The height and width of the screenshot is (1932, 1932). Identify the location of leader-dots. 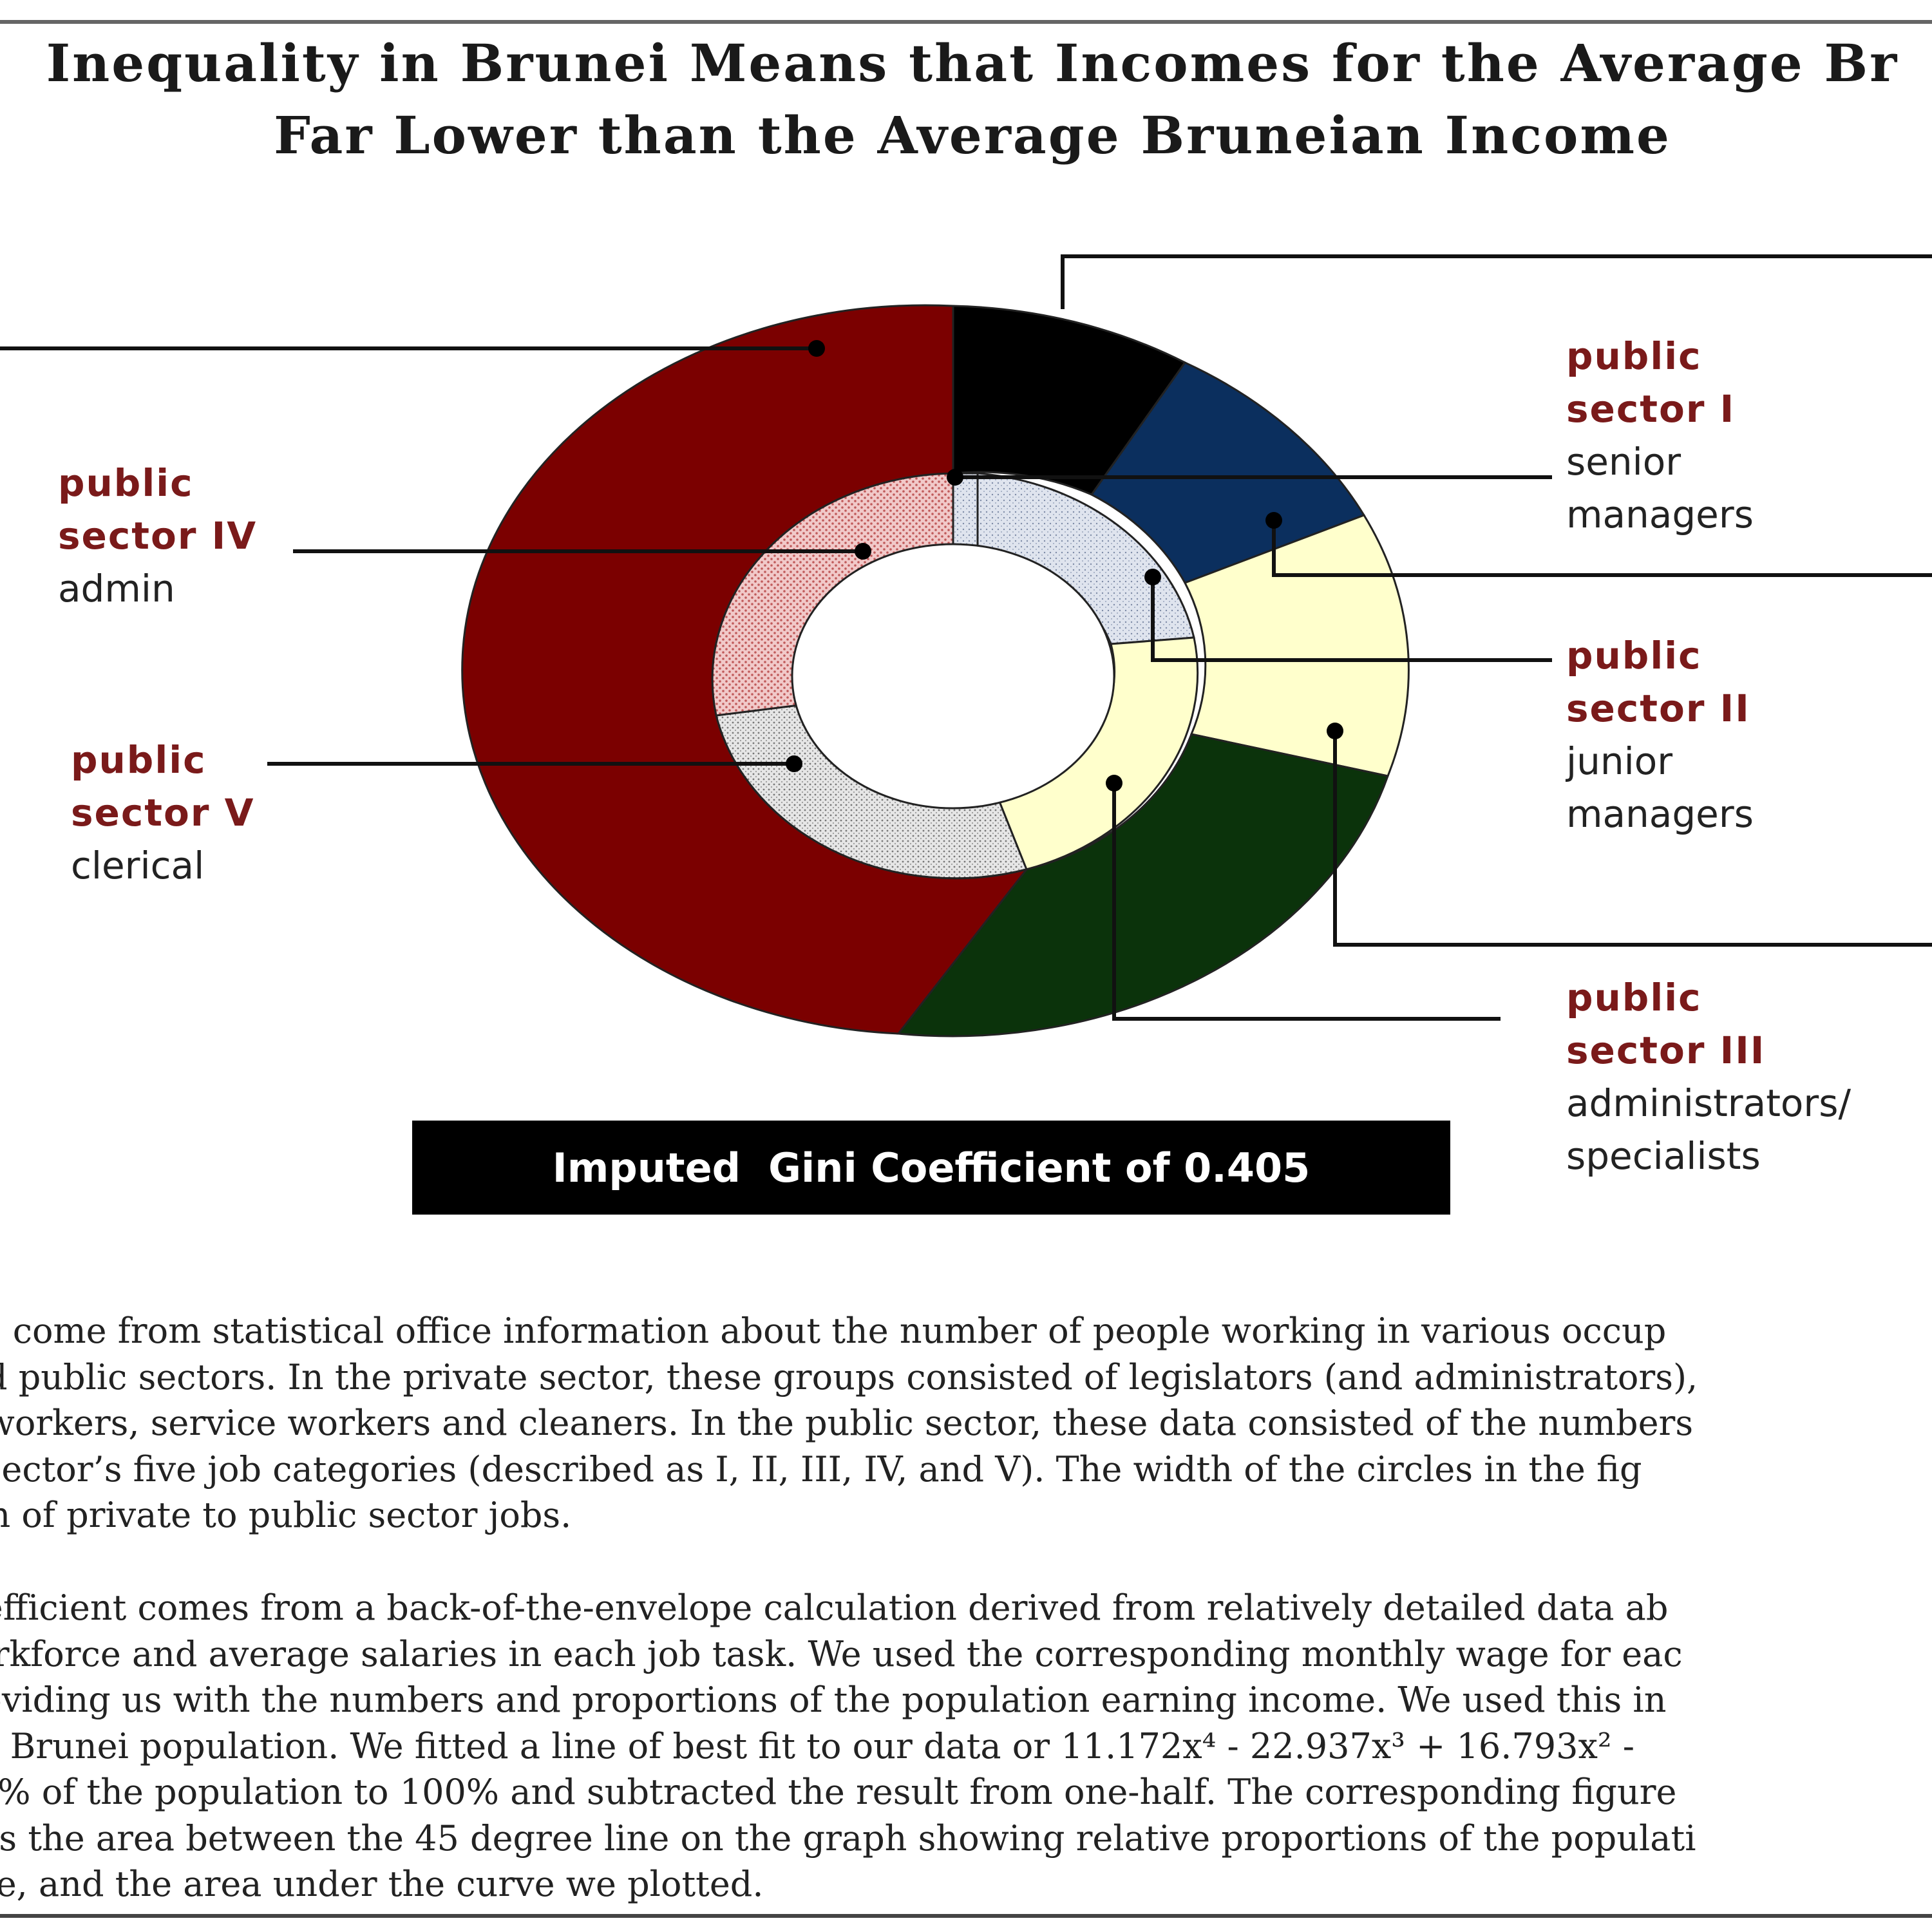
(1064, 565).